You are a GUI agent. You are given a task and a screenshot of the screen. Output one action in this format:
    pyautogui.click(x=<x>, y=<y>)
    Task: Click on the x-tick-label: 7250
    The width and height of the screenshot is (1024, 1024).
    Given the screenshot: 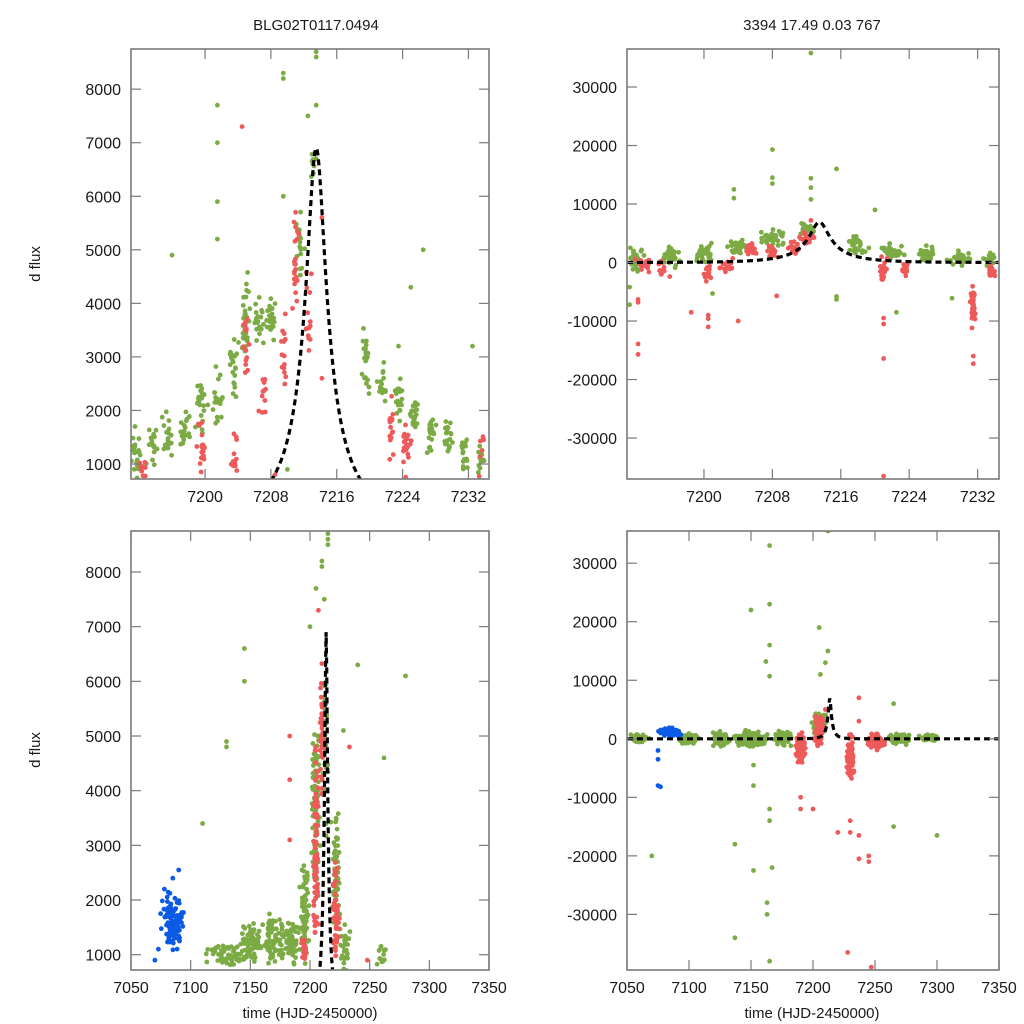 What is the action you would take?
    pyautogui.click(x=875, y=988)
    